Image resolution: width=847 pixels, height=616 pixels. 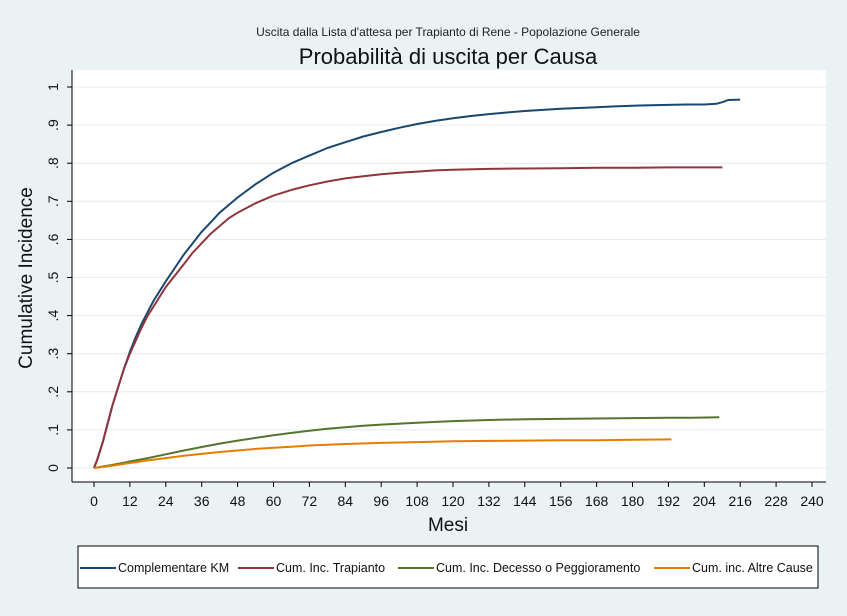 What do you see at coordinates (53, 125) in the screenshot?
I see `y-tick-label: .9` at bounding box center [53, 125].